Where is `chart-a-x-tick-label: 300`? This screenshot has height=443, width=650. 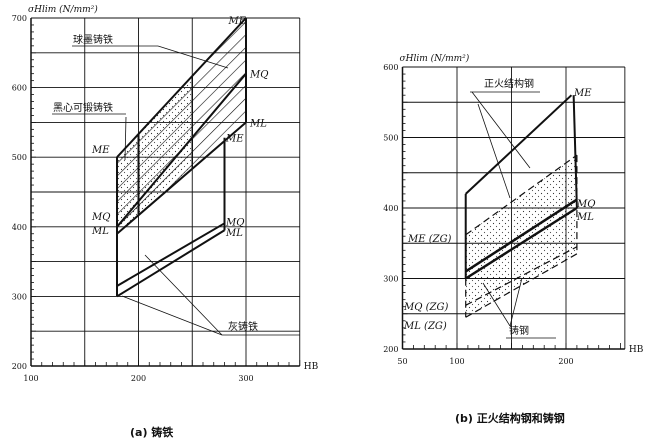 chart-a-x-tick-label: 300 is located at coordinates (245, 378).